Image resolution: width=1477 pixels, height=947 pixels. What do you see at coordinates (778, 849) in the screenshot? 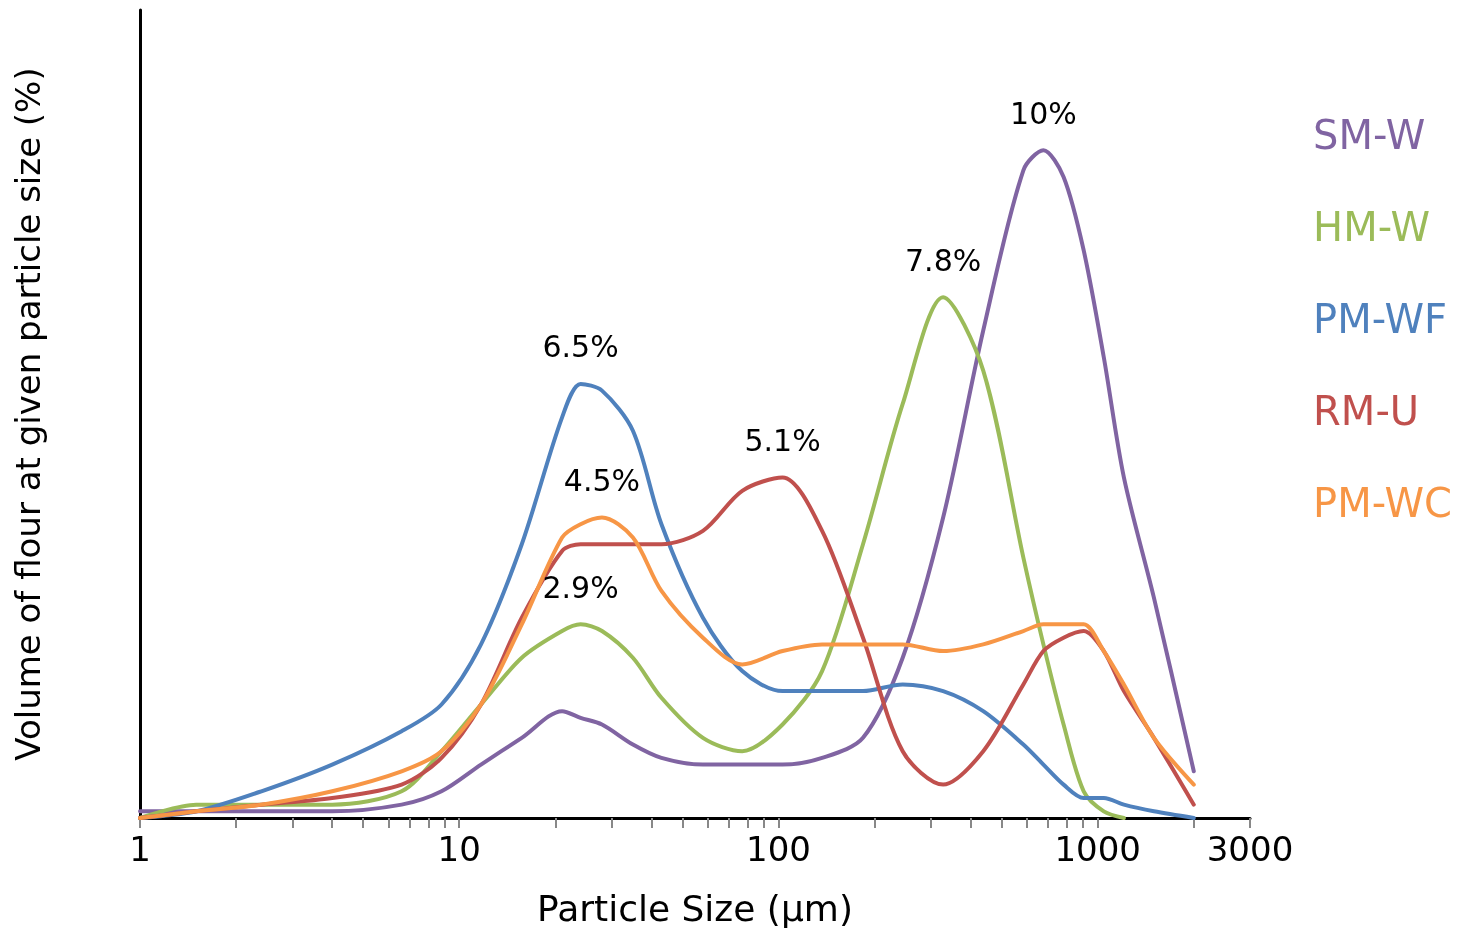
I see `x-tick-label: 100` at bounding box center [778, 849].